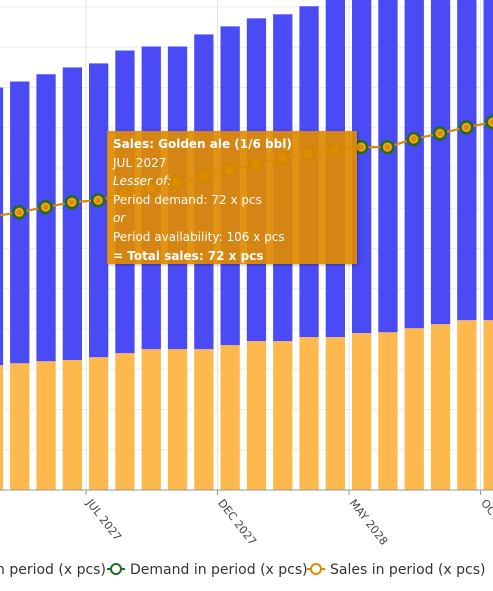 Image resolution: width=493 pixels, height=591 pixels. I want to click on tooltip-availability: Period availability: 106 x pcs, so click(199, 236).